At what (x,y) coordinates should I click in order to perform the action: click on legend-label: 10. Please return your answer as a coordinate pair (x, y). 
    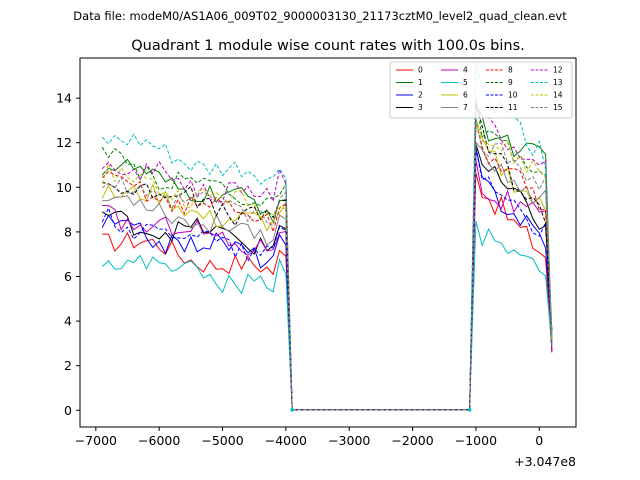
    Looking at the image, I should click on (513, 95).